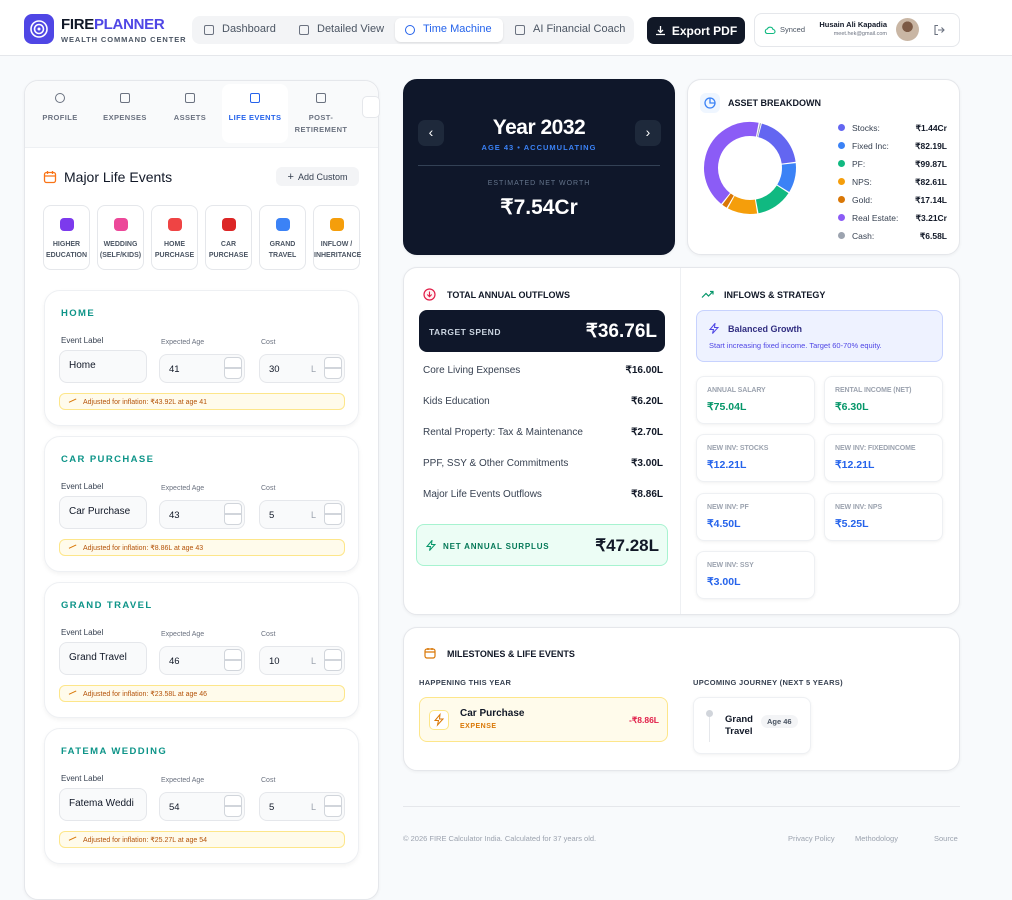  Describe the element at coordinates (255, 117) in the screenshot. I see `tab-label: LIFE EVENTS` at that location.